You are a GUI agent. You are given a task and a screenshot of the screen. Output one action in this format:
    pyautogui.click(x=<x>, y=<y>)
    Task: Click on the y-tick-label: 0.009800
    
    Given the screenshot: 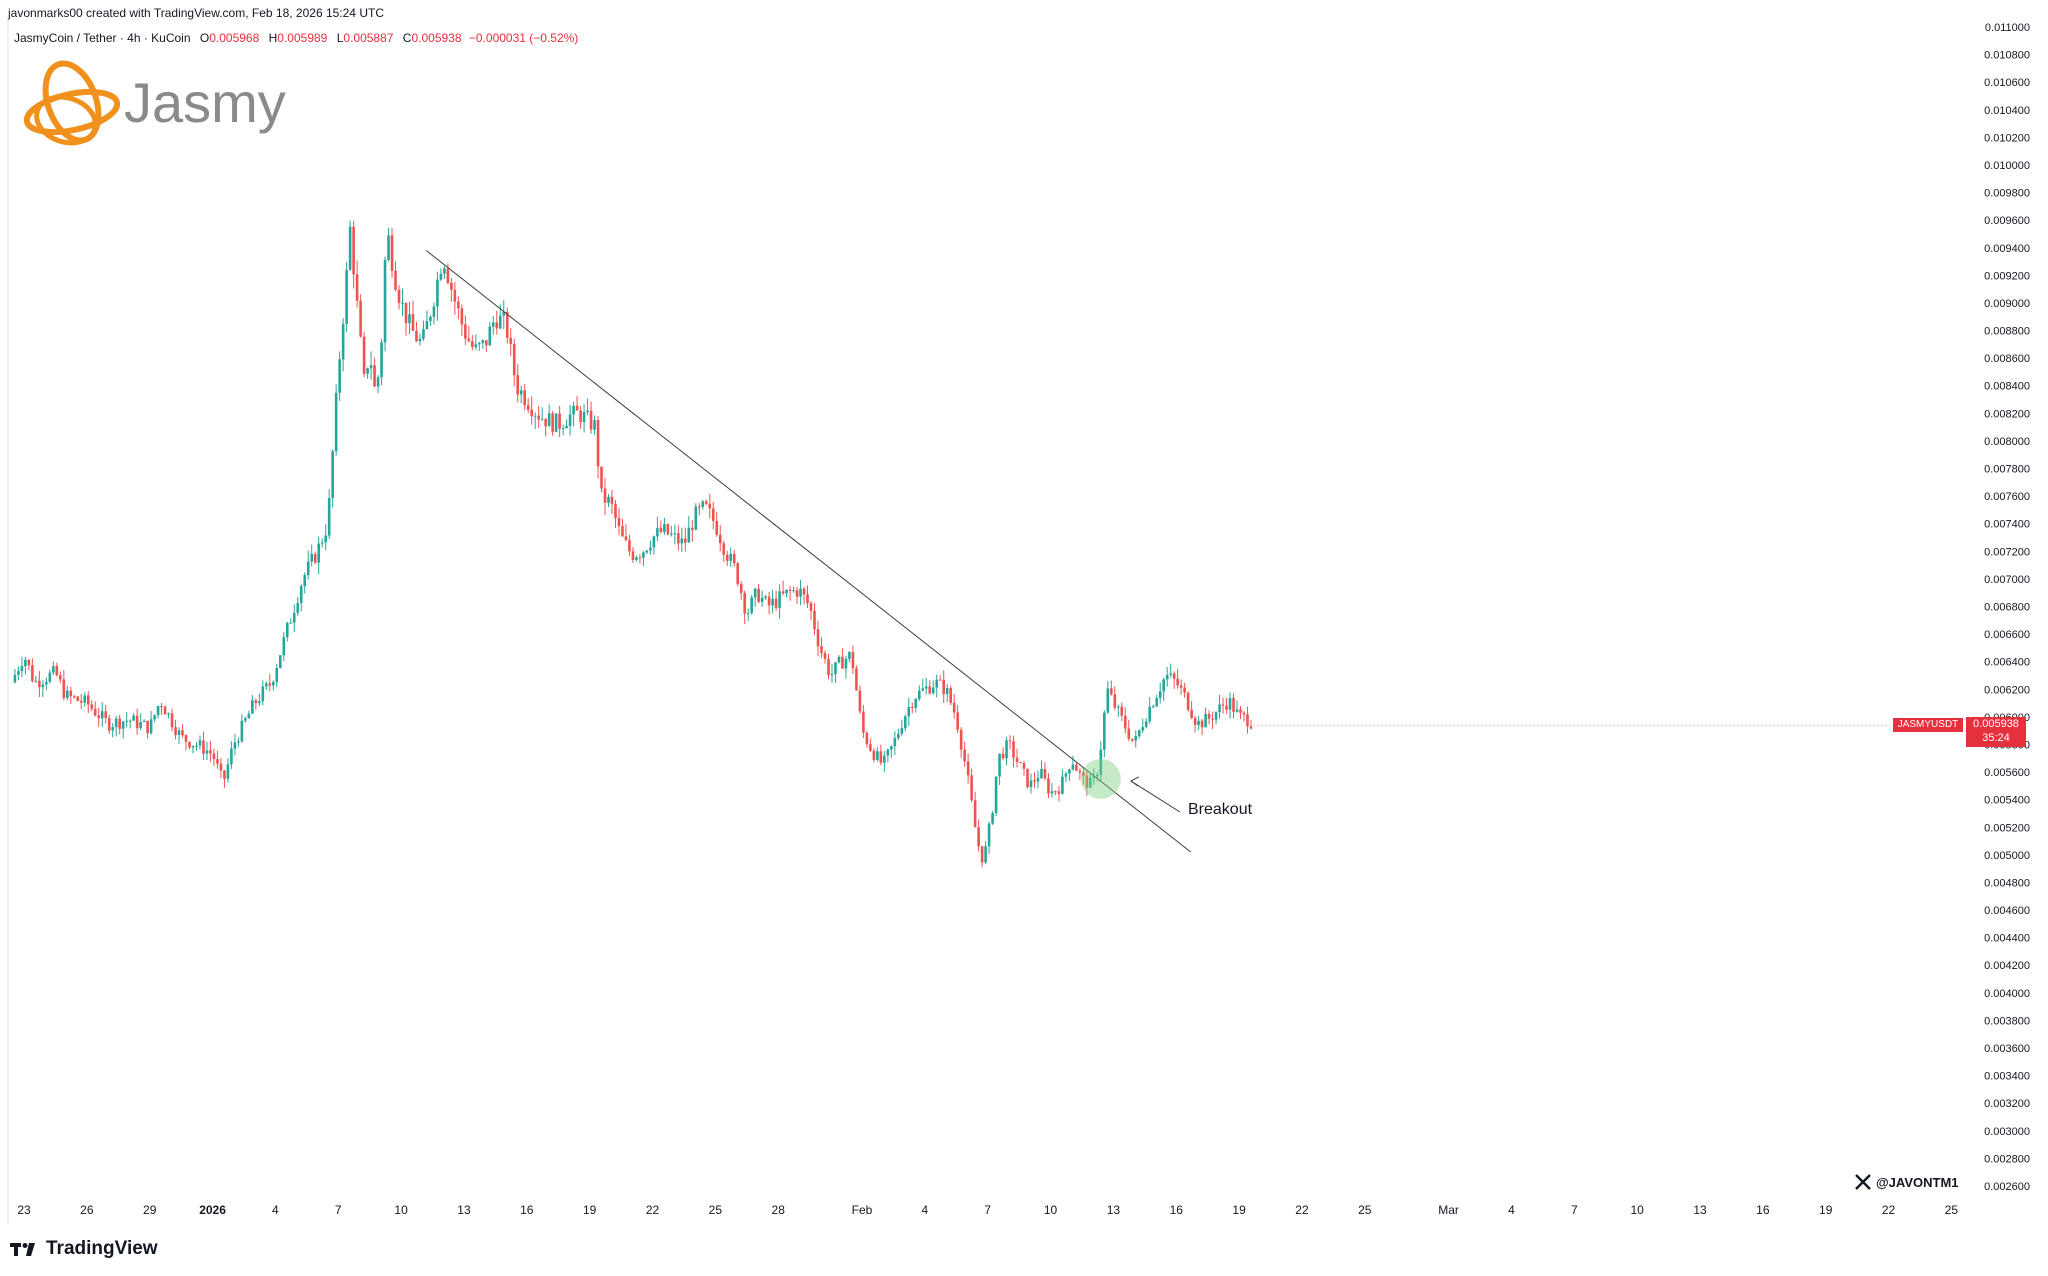 What is the action you would take?
    pyautogui.click(x=2007, y=194)
    